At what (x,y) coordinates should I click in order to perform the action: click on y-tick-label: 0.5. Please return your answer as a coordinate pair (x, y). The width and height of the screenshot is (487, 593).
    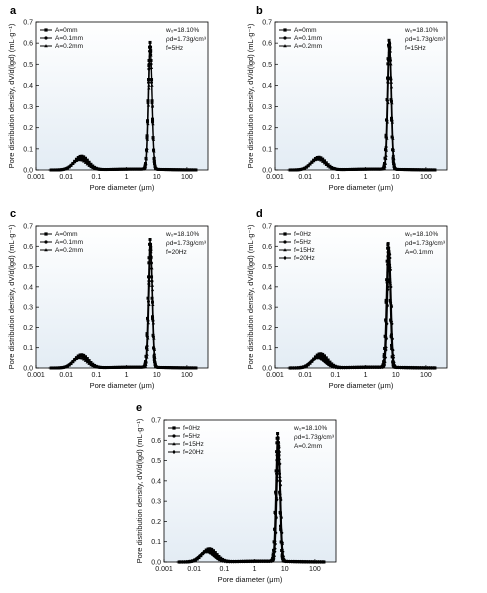
    Looking at the image, I should click on (267, 65).